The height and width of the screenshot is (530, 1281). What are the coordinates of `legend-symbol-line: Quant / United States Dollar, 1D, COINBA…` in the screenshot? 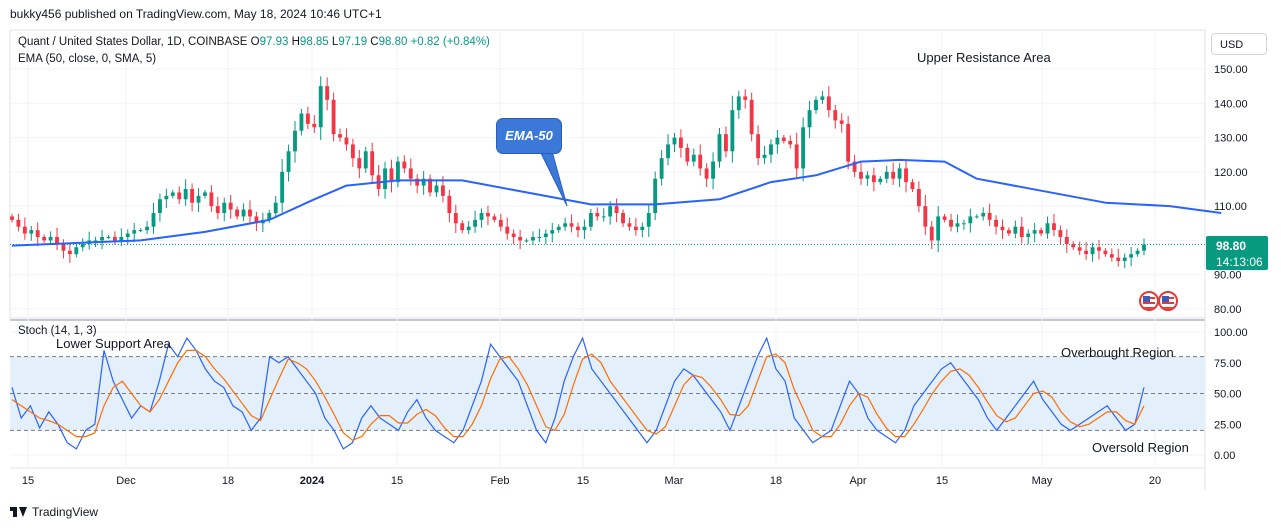 It's located at (254, 42).